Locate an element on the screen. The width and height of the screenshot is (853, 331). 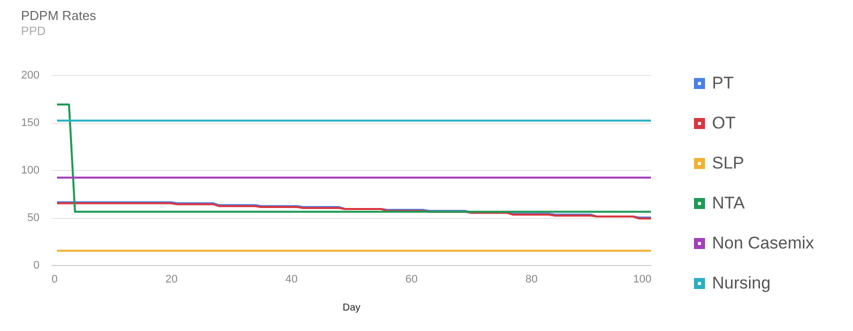
legend-label: SLP is located at coordinates (728, 163).